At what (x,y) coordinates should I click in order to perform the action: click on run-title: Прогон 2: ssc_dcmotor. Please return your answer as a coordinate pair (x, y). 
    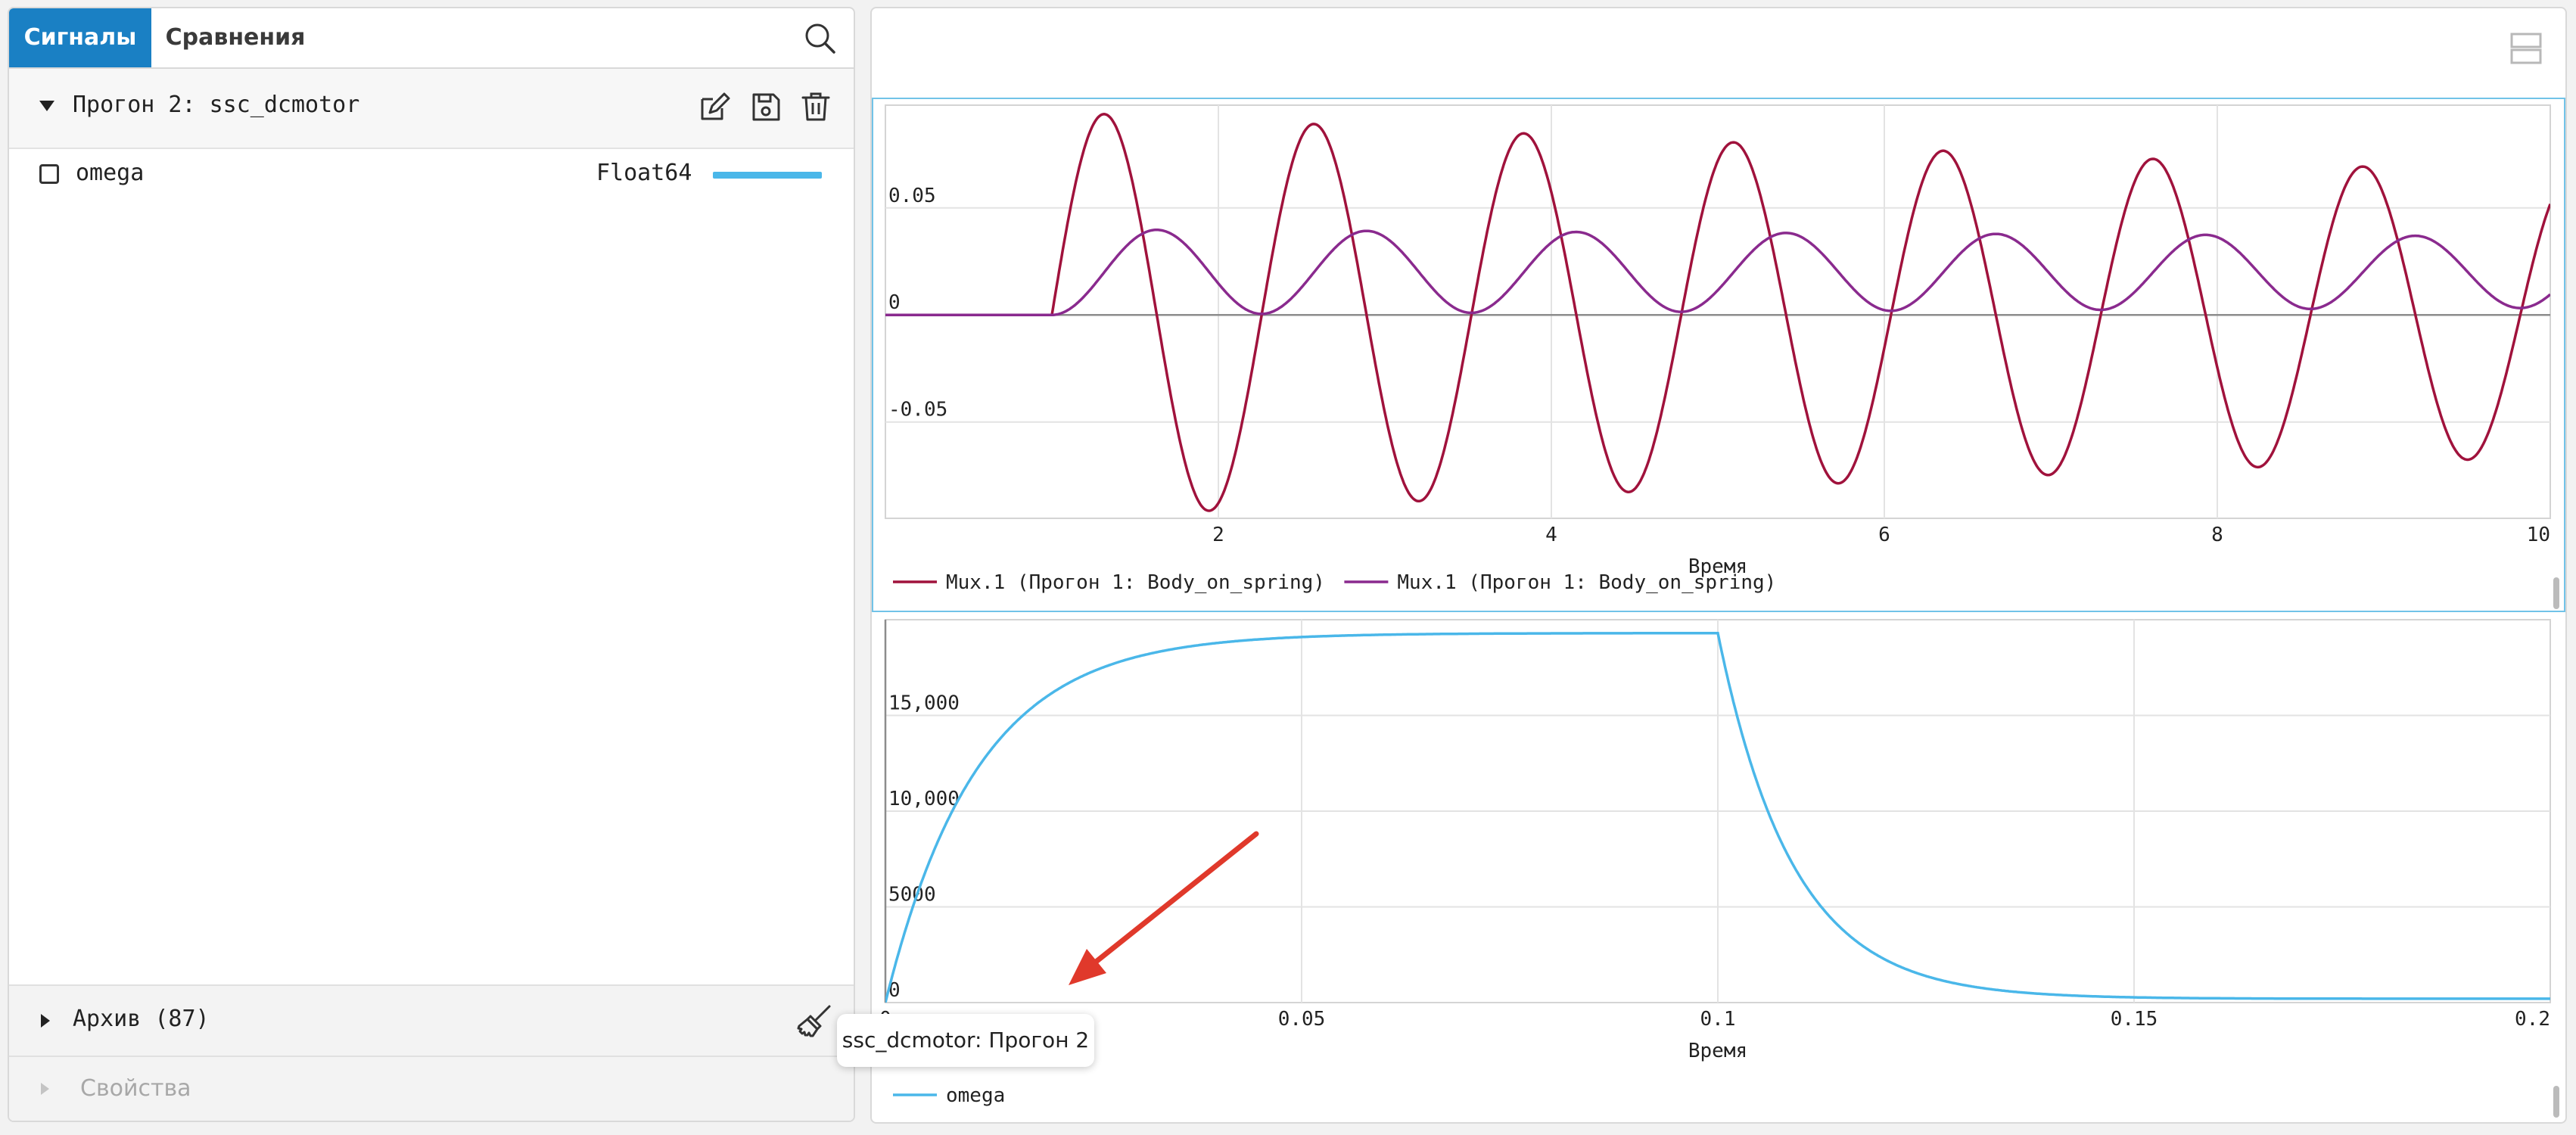
    Looking at the image, I should click on (217, 105).